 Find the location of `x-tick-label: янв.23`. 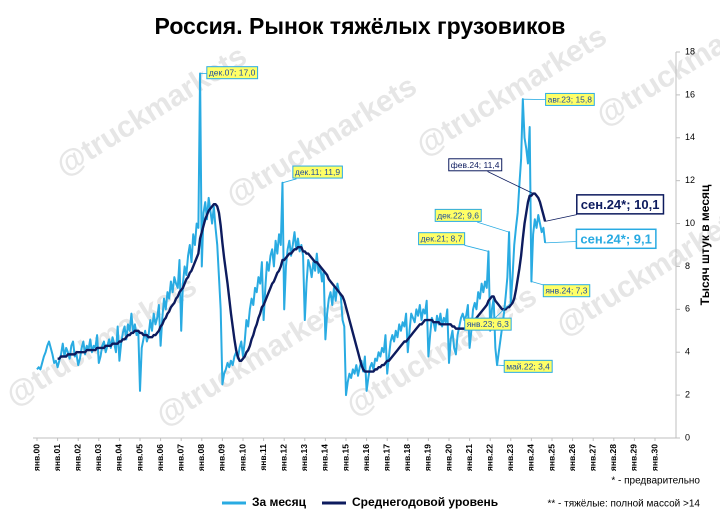

x-tick-label: янв.23 is located at coordinates (510, 457).